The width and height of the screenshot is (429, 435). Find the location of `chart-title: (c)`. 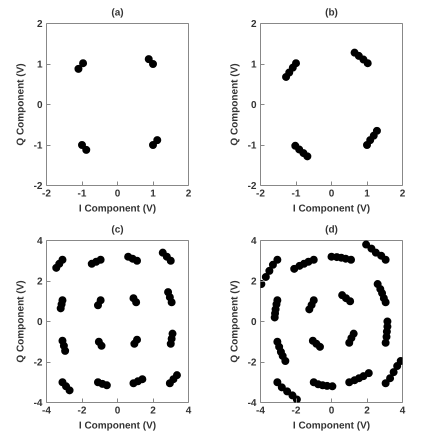

chart-title: (c) is located at coordinates (117, 230).